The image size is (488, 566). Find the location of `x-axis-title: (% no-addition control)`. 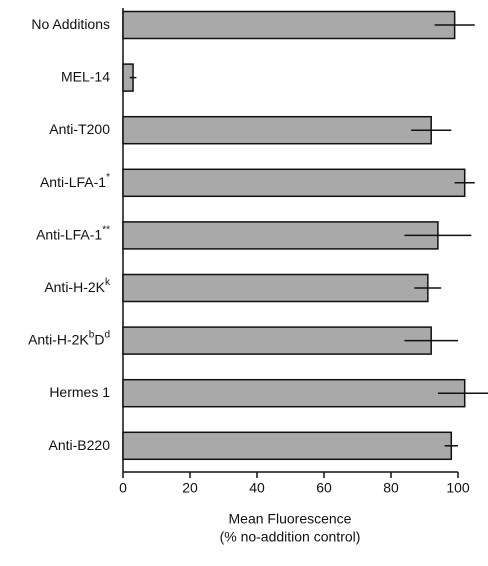

x-axis-title: (% no-addition control) is located at coordinates (290, 537).